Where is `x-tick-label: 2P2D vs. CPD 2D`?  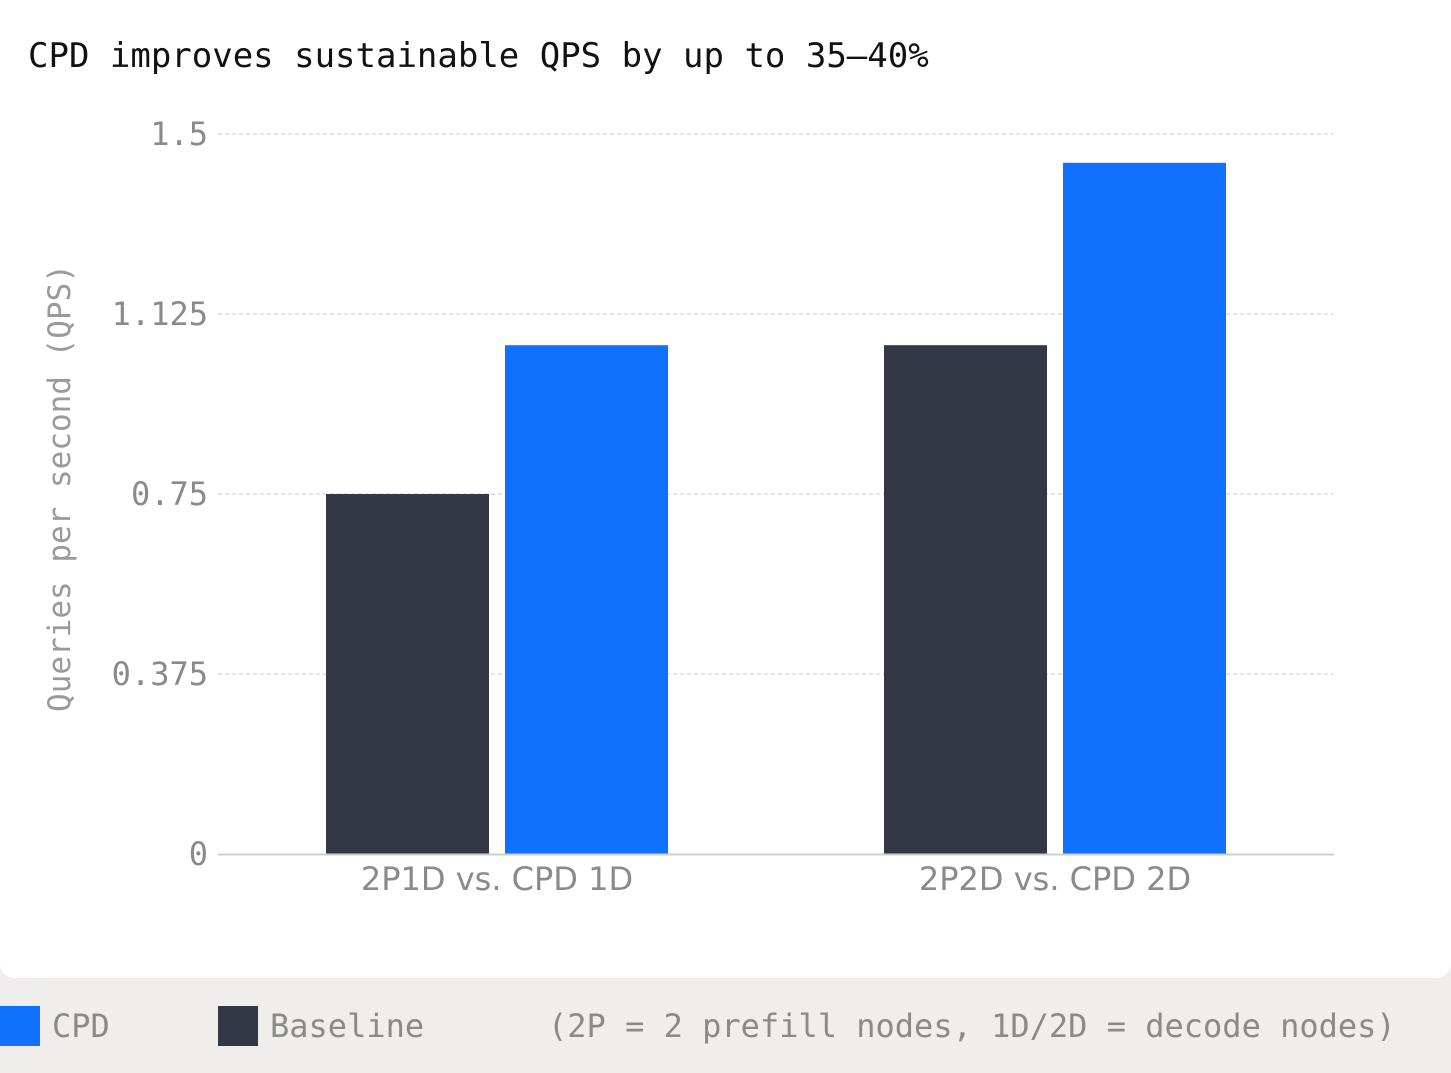 x-tick-label: 2P2D vs. CPD 2D is located at coordinates (1055, 879).